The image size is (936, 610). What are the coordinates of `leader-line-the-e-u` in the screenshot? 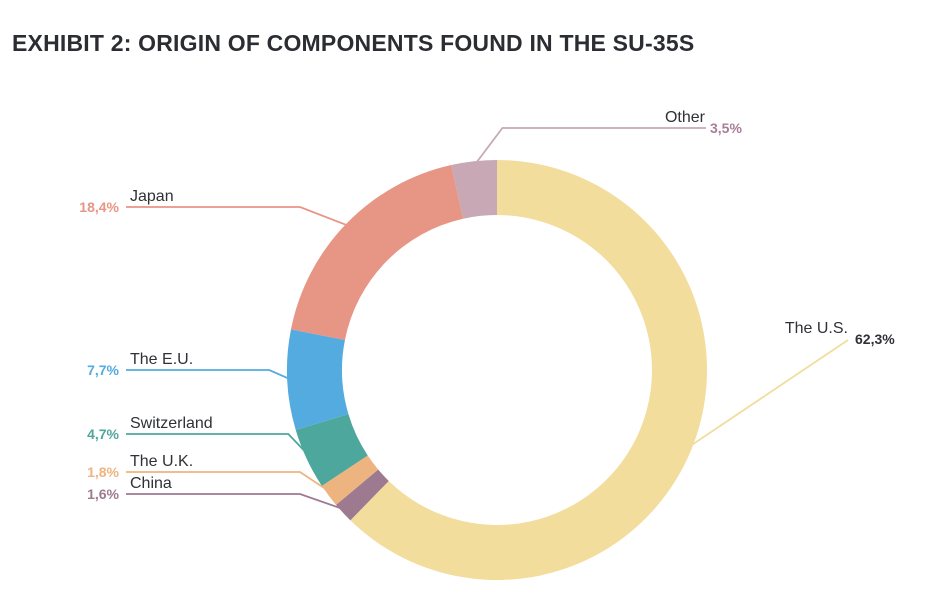 It's located at (209, 375).